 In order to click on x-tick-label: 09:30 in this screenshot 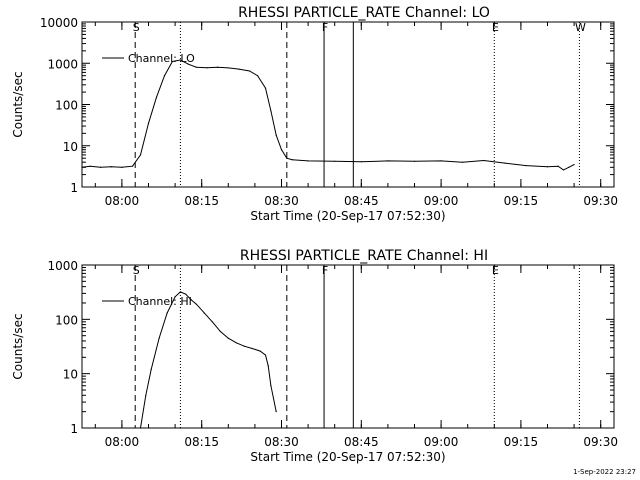, I will do `click(600, 201)`.